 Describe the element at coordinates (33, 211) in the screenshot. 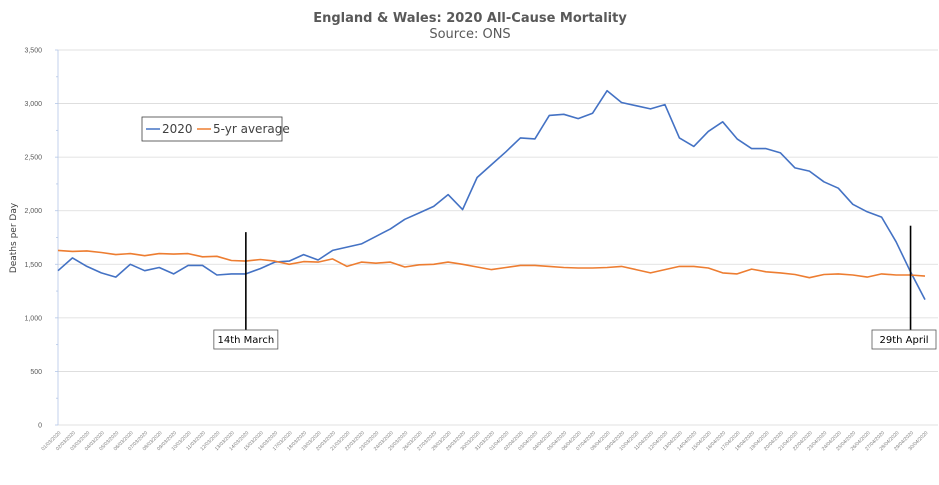

I see `y-tick-label: 2,000` at that location.